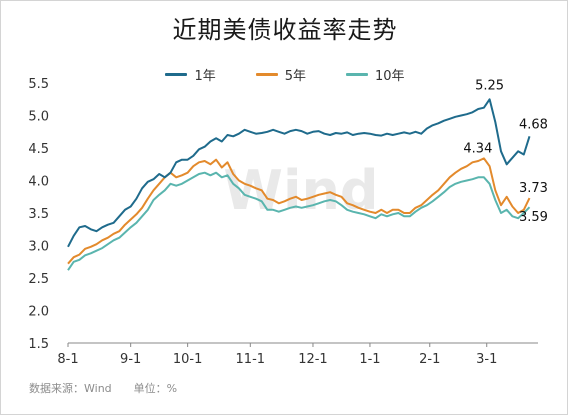 The height and width of the screenshot is (416, 568). I want to click on legend-label-5y: 5年, so click(295, 76).